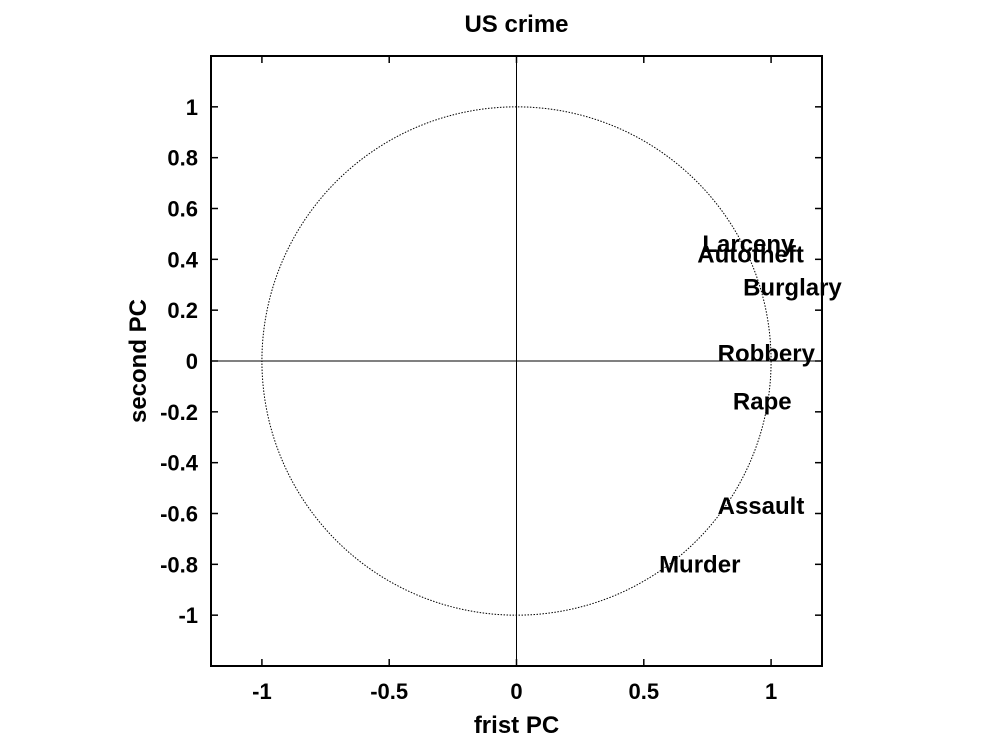  I want to click on x-tick-label: 0.5, so click(643, 691).